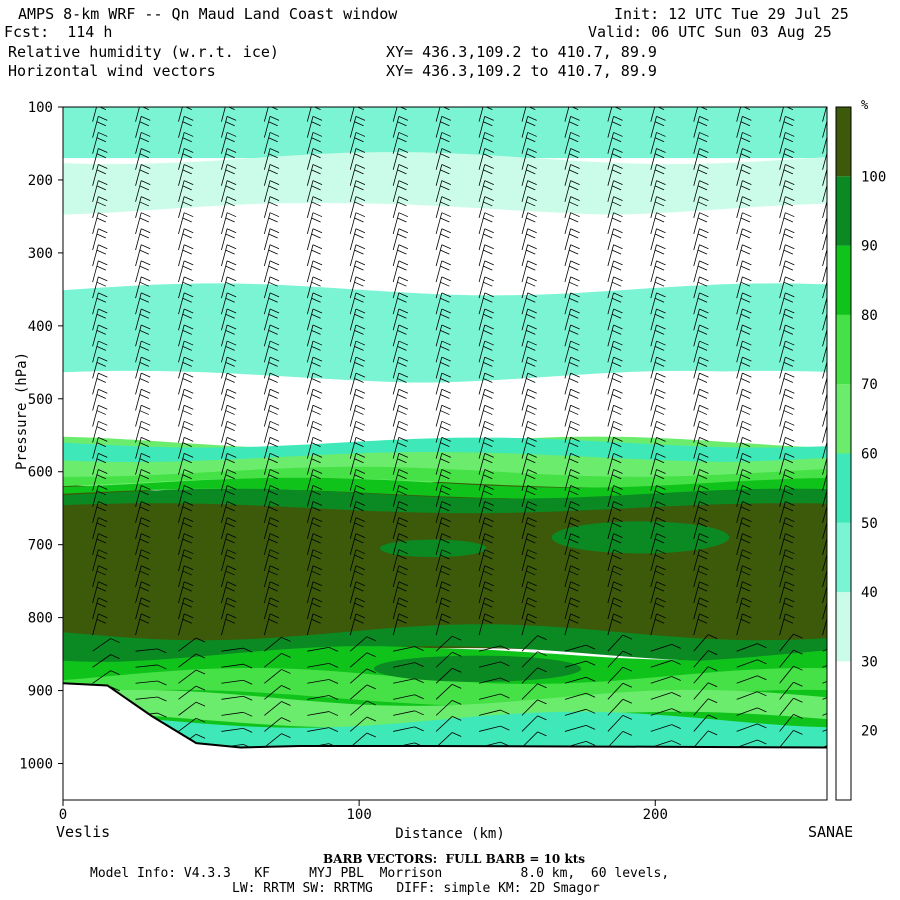 Image resolution: width=900 pixels, height=900 pixels. I want to click on colorbar-tick-label: 60, so click(869, 455).